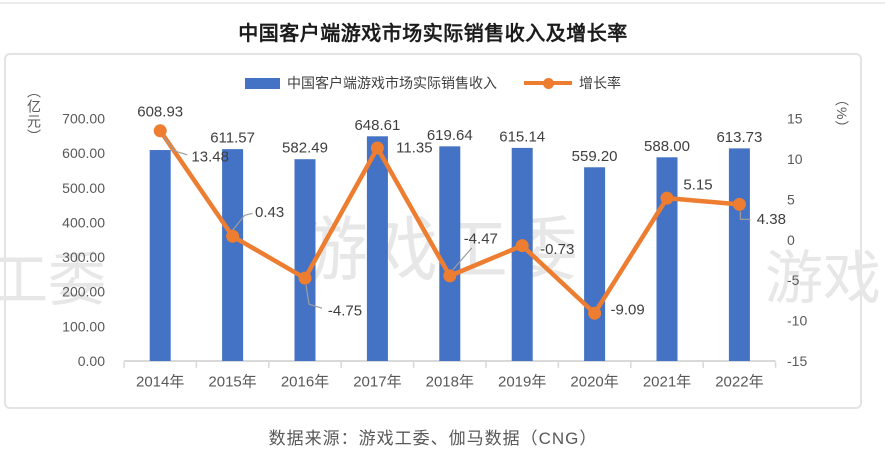 The image size is (885, 459). I want to click on left-axis-tick-label: 700.00, so click(83, 119).